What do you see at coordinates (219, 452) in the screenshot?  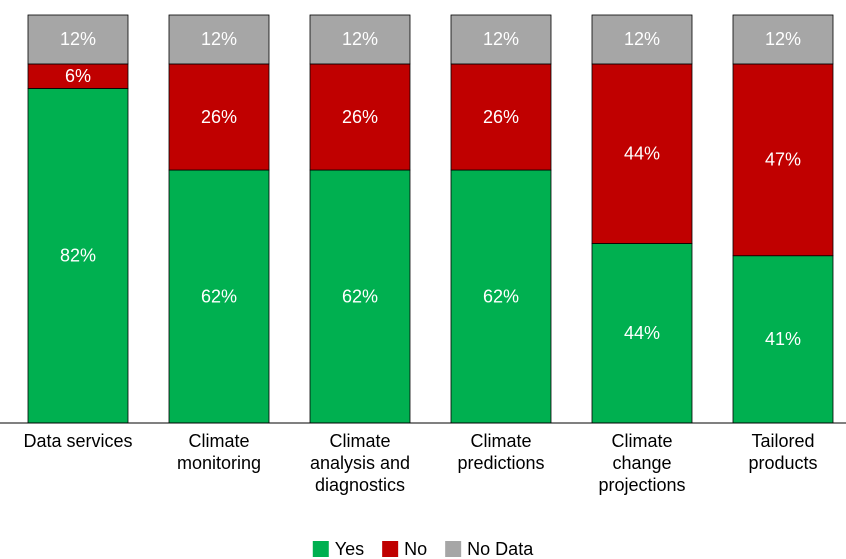 I see `x-tick-label: Climate monitoring` at bounding box center [219, 452].